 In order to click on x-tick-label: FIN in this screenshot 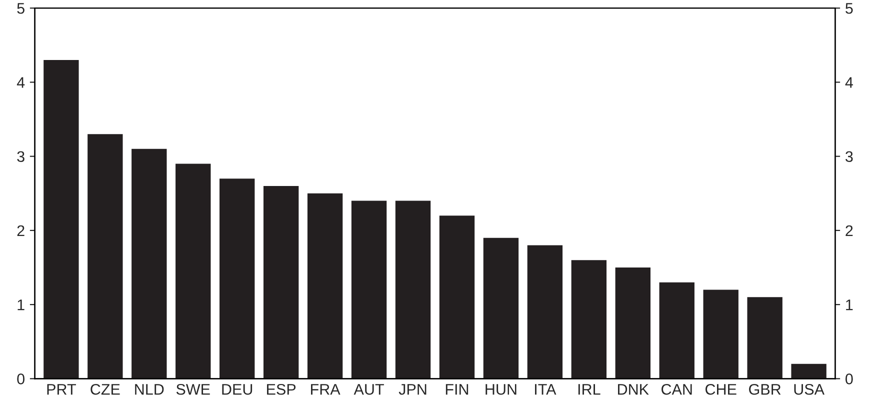, I will do `click(457, 389)`.